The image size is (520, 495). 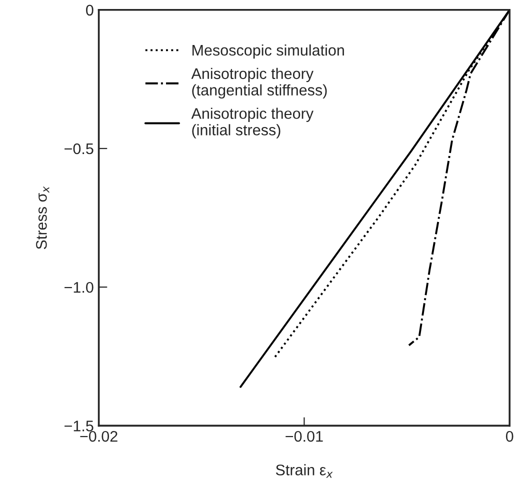 What do you see at coordinates (79, 287) in the screenshot?
I see `y-tick-label: −1.0` at bounding box center [79, 287].